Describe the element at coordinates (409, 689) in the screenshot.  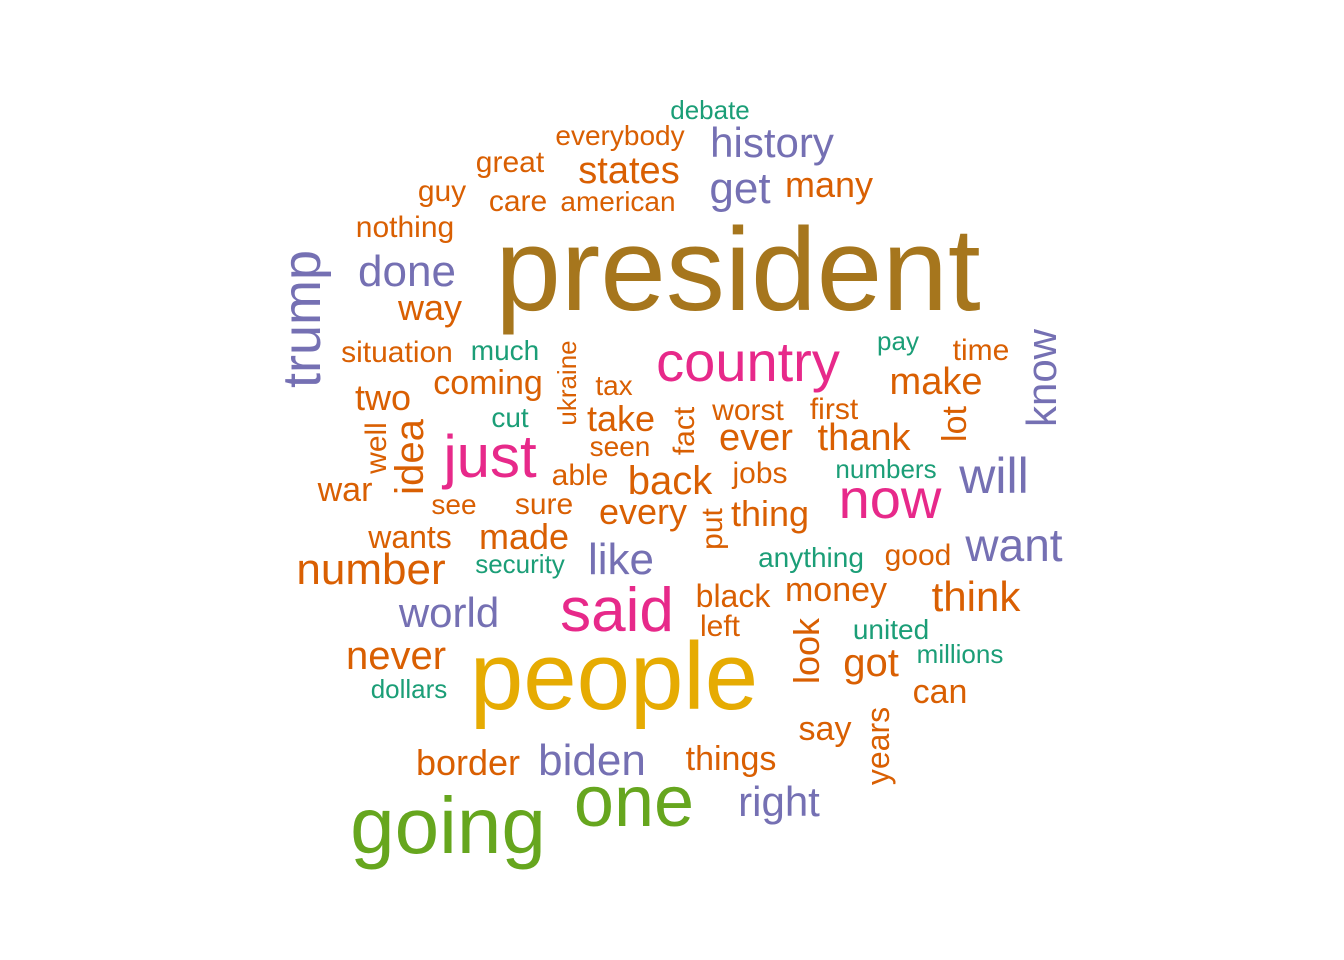
I see `word-dollars: dollars` at that location.